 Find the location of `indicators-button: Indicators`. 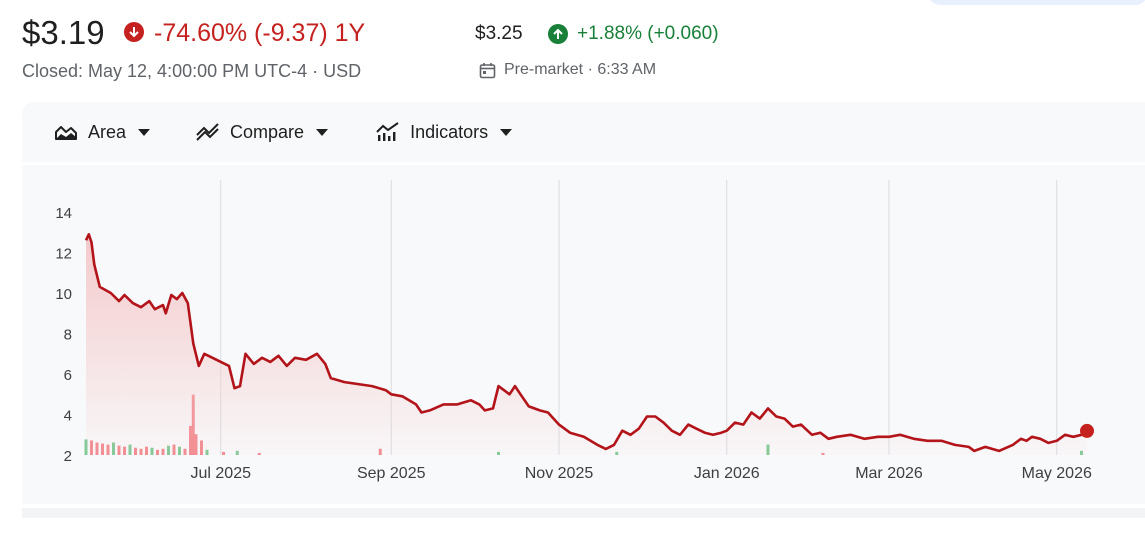

indicators-button: Indicators is located at coordinates (444, 132).